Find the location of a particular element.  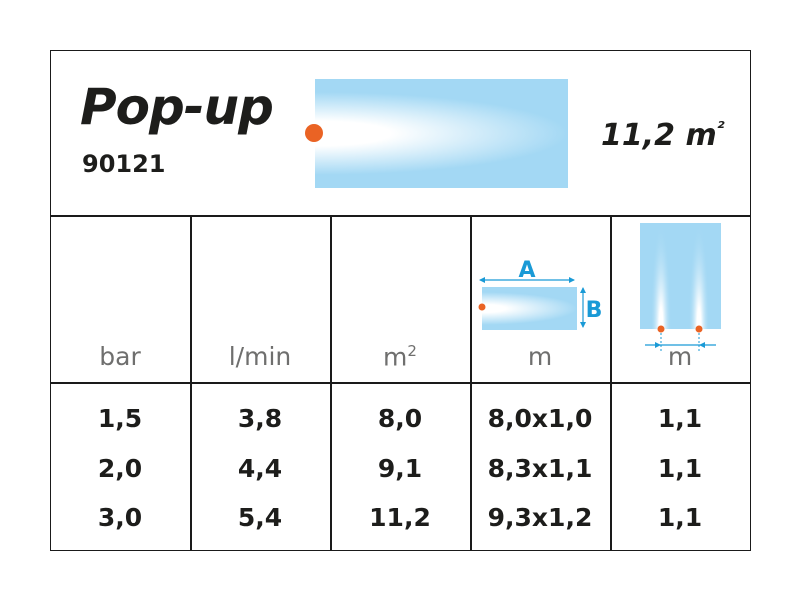

cell-dimensions: 8,0x1,0 is located at coordinates (540, 418).